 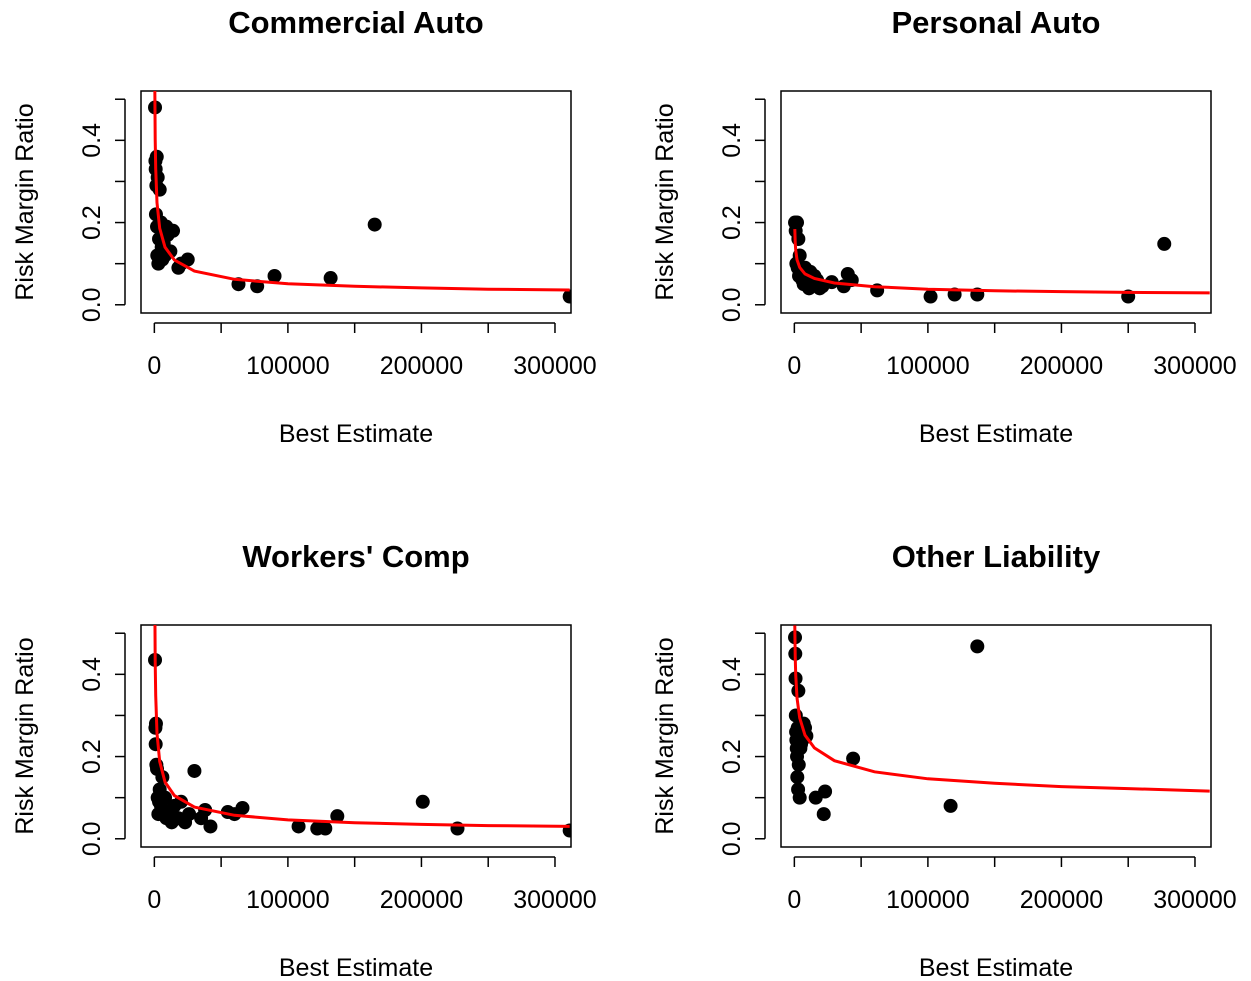 I want to click on chart-title: Commercial Auto, so click(x=356, y=22).